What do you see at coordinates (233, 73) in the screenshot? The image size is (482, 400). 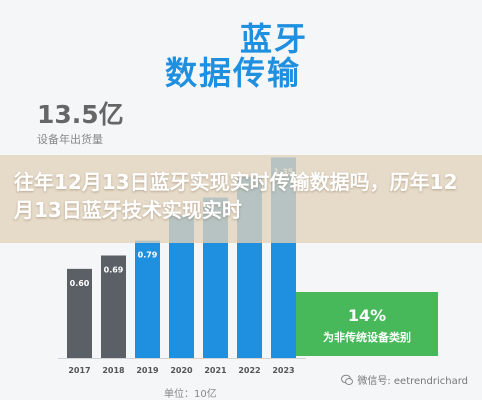 I see `hero-title-line2: 数据传输` at bounding box center [233, 73].